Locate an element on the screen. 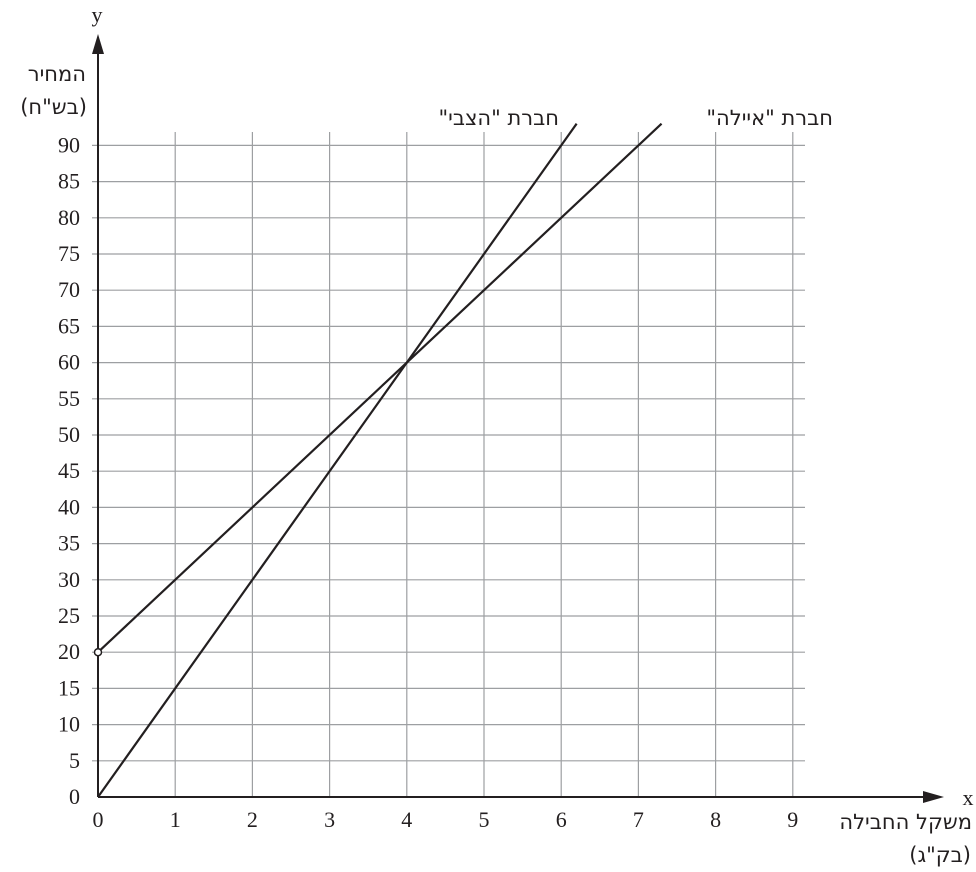  y-tick-label: 90 is located at coordinates (69, 144).